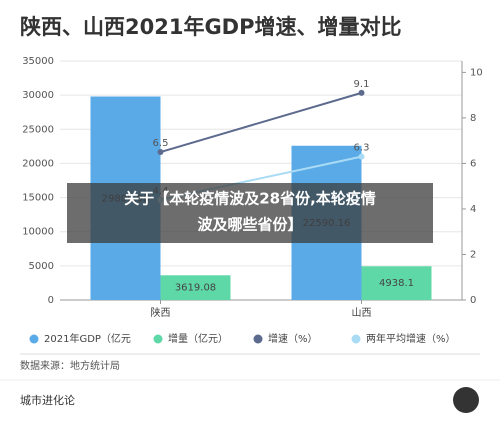  I want to click on y2-tick-label: 8, so click(473, 118).